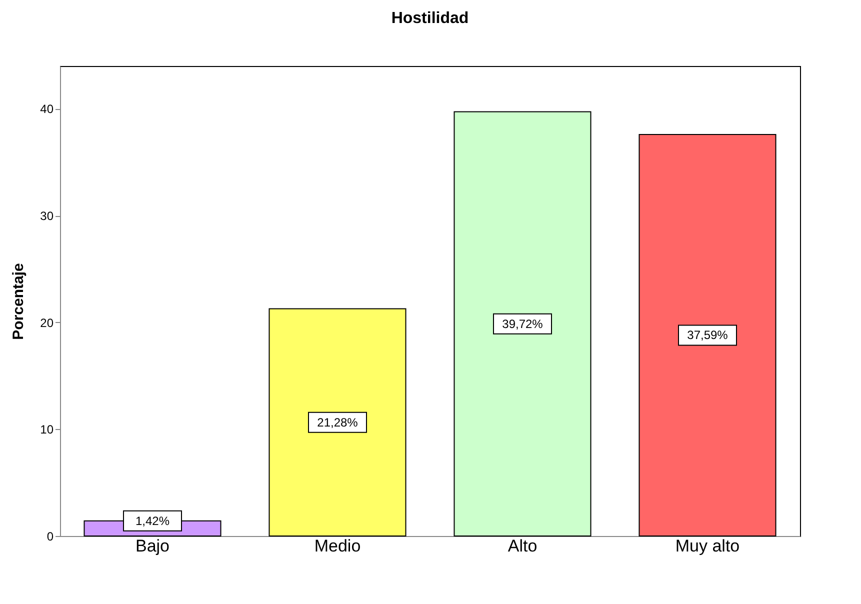  Describe the element at coordinates (337, 546) in the screenshot. I see `x-tick-label: Medio` at that location.